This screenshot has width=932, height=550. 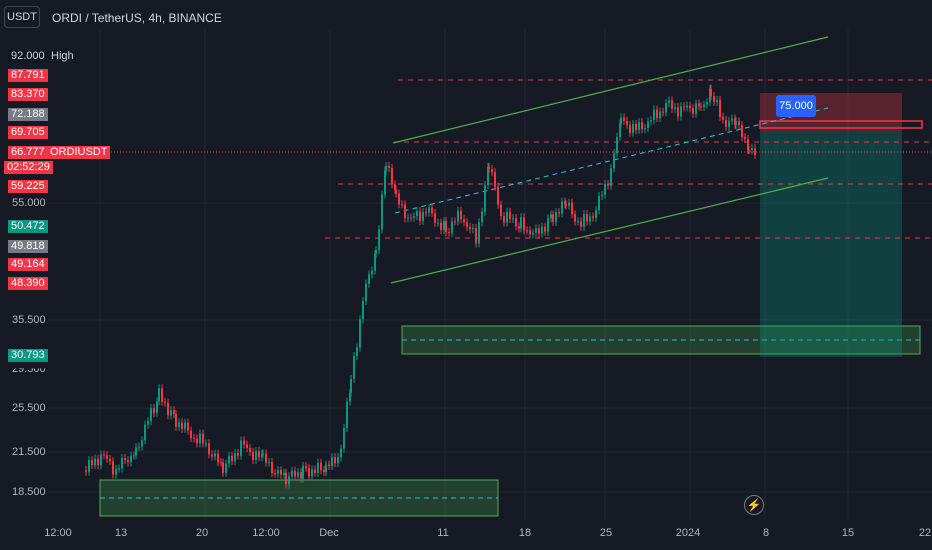 I want to click on high-value-tag: 92.000, so click(x=28, y=56).